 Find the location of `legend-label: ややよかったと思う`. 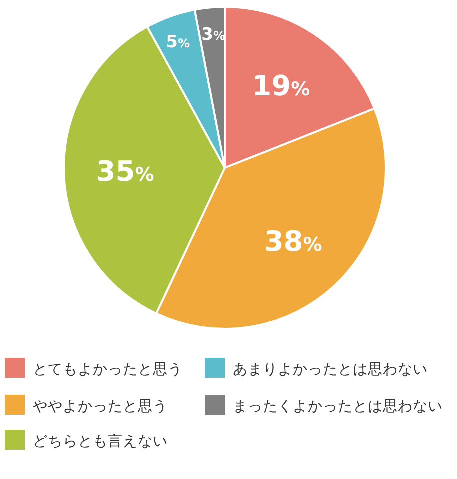

legend-label: ややよかったと思う is located at coordinates (100, 407).